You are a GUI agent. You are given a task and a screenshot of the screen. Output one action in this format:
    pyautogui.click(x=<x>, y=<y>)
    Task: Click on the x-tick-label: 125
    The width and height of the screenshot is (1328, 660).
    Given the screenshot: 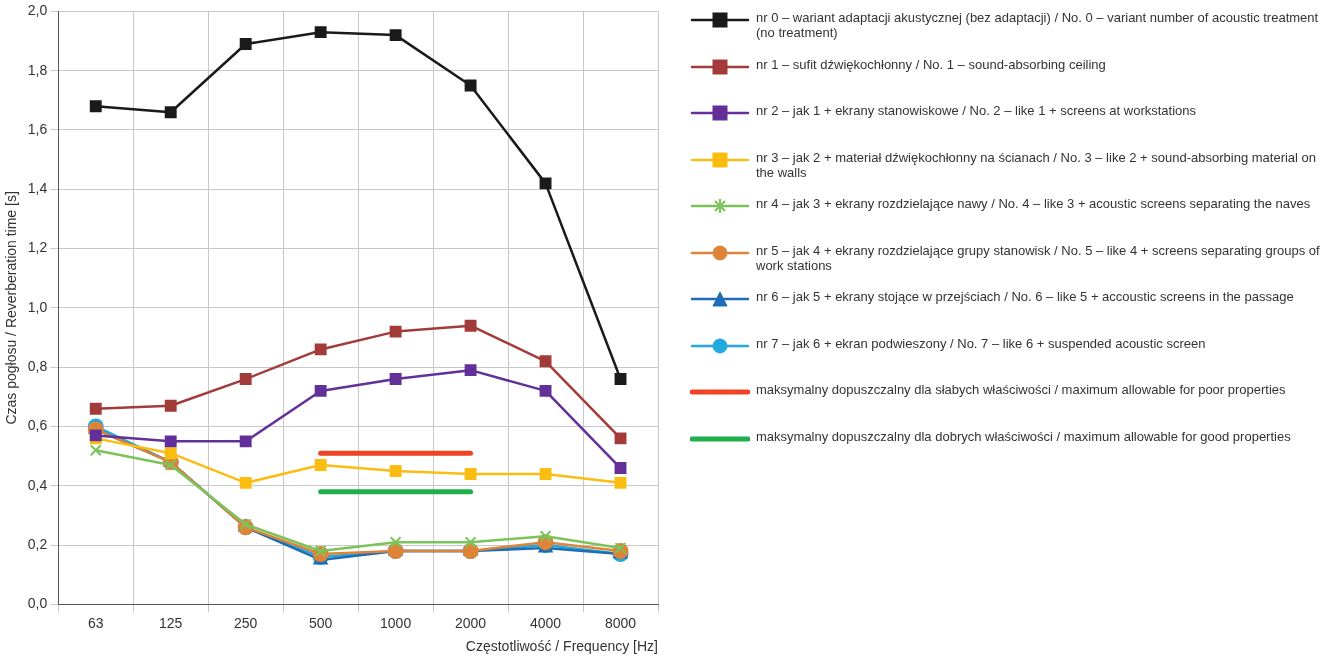 What is the action you would take?
    pyautogui.click(x=171, y=622)
    